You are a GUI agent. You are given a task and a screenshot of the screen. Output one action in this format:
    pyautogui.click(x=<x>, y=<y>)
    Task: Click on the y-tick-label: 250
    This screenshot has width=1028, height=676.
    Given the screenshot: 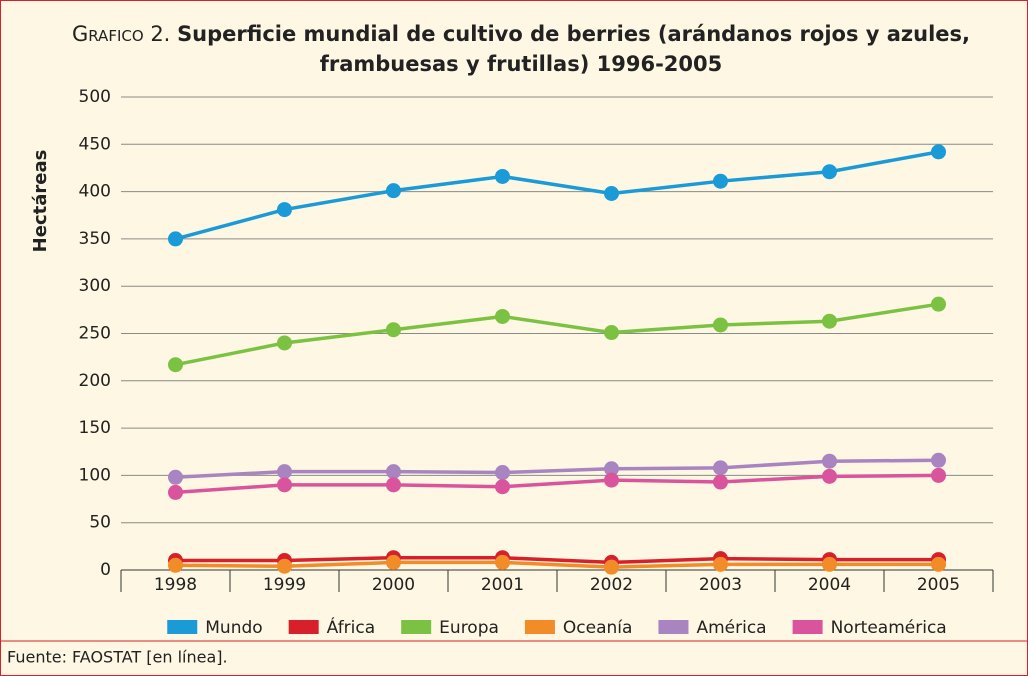 What is the action you would take?
    pyautogui.click(x=95, y=334)
    